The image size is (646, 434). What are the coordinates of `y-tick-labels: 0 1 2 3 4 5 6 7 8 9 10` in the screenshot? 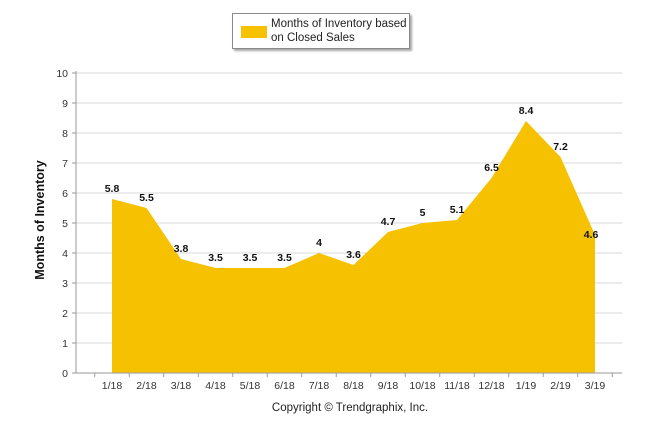 It's located at (62, 224).